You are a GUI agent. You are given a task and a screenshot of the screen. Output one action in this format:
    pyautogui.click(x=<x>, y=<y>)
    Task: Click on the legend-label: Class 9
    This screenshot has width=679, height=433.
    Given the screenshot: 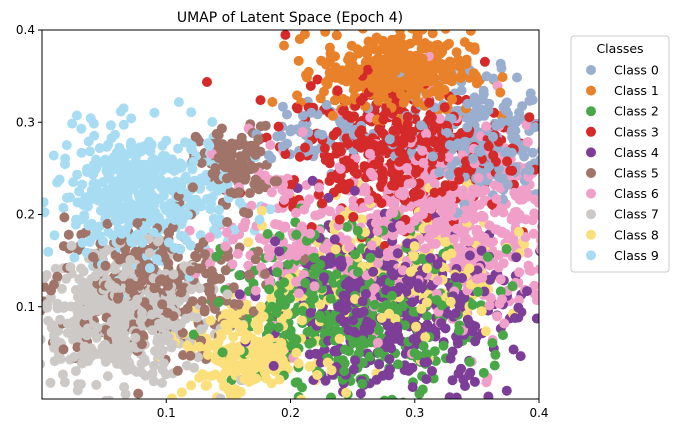 What is the action you would take?
    pyautogui.click(x=636, y=255)
    